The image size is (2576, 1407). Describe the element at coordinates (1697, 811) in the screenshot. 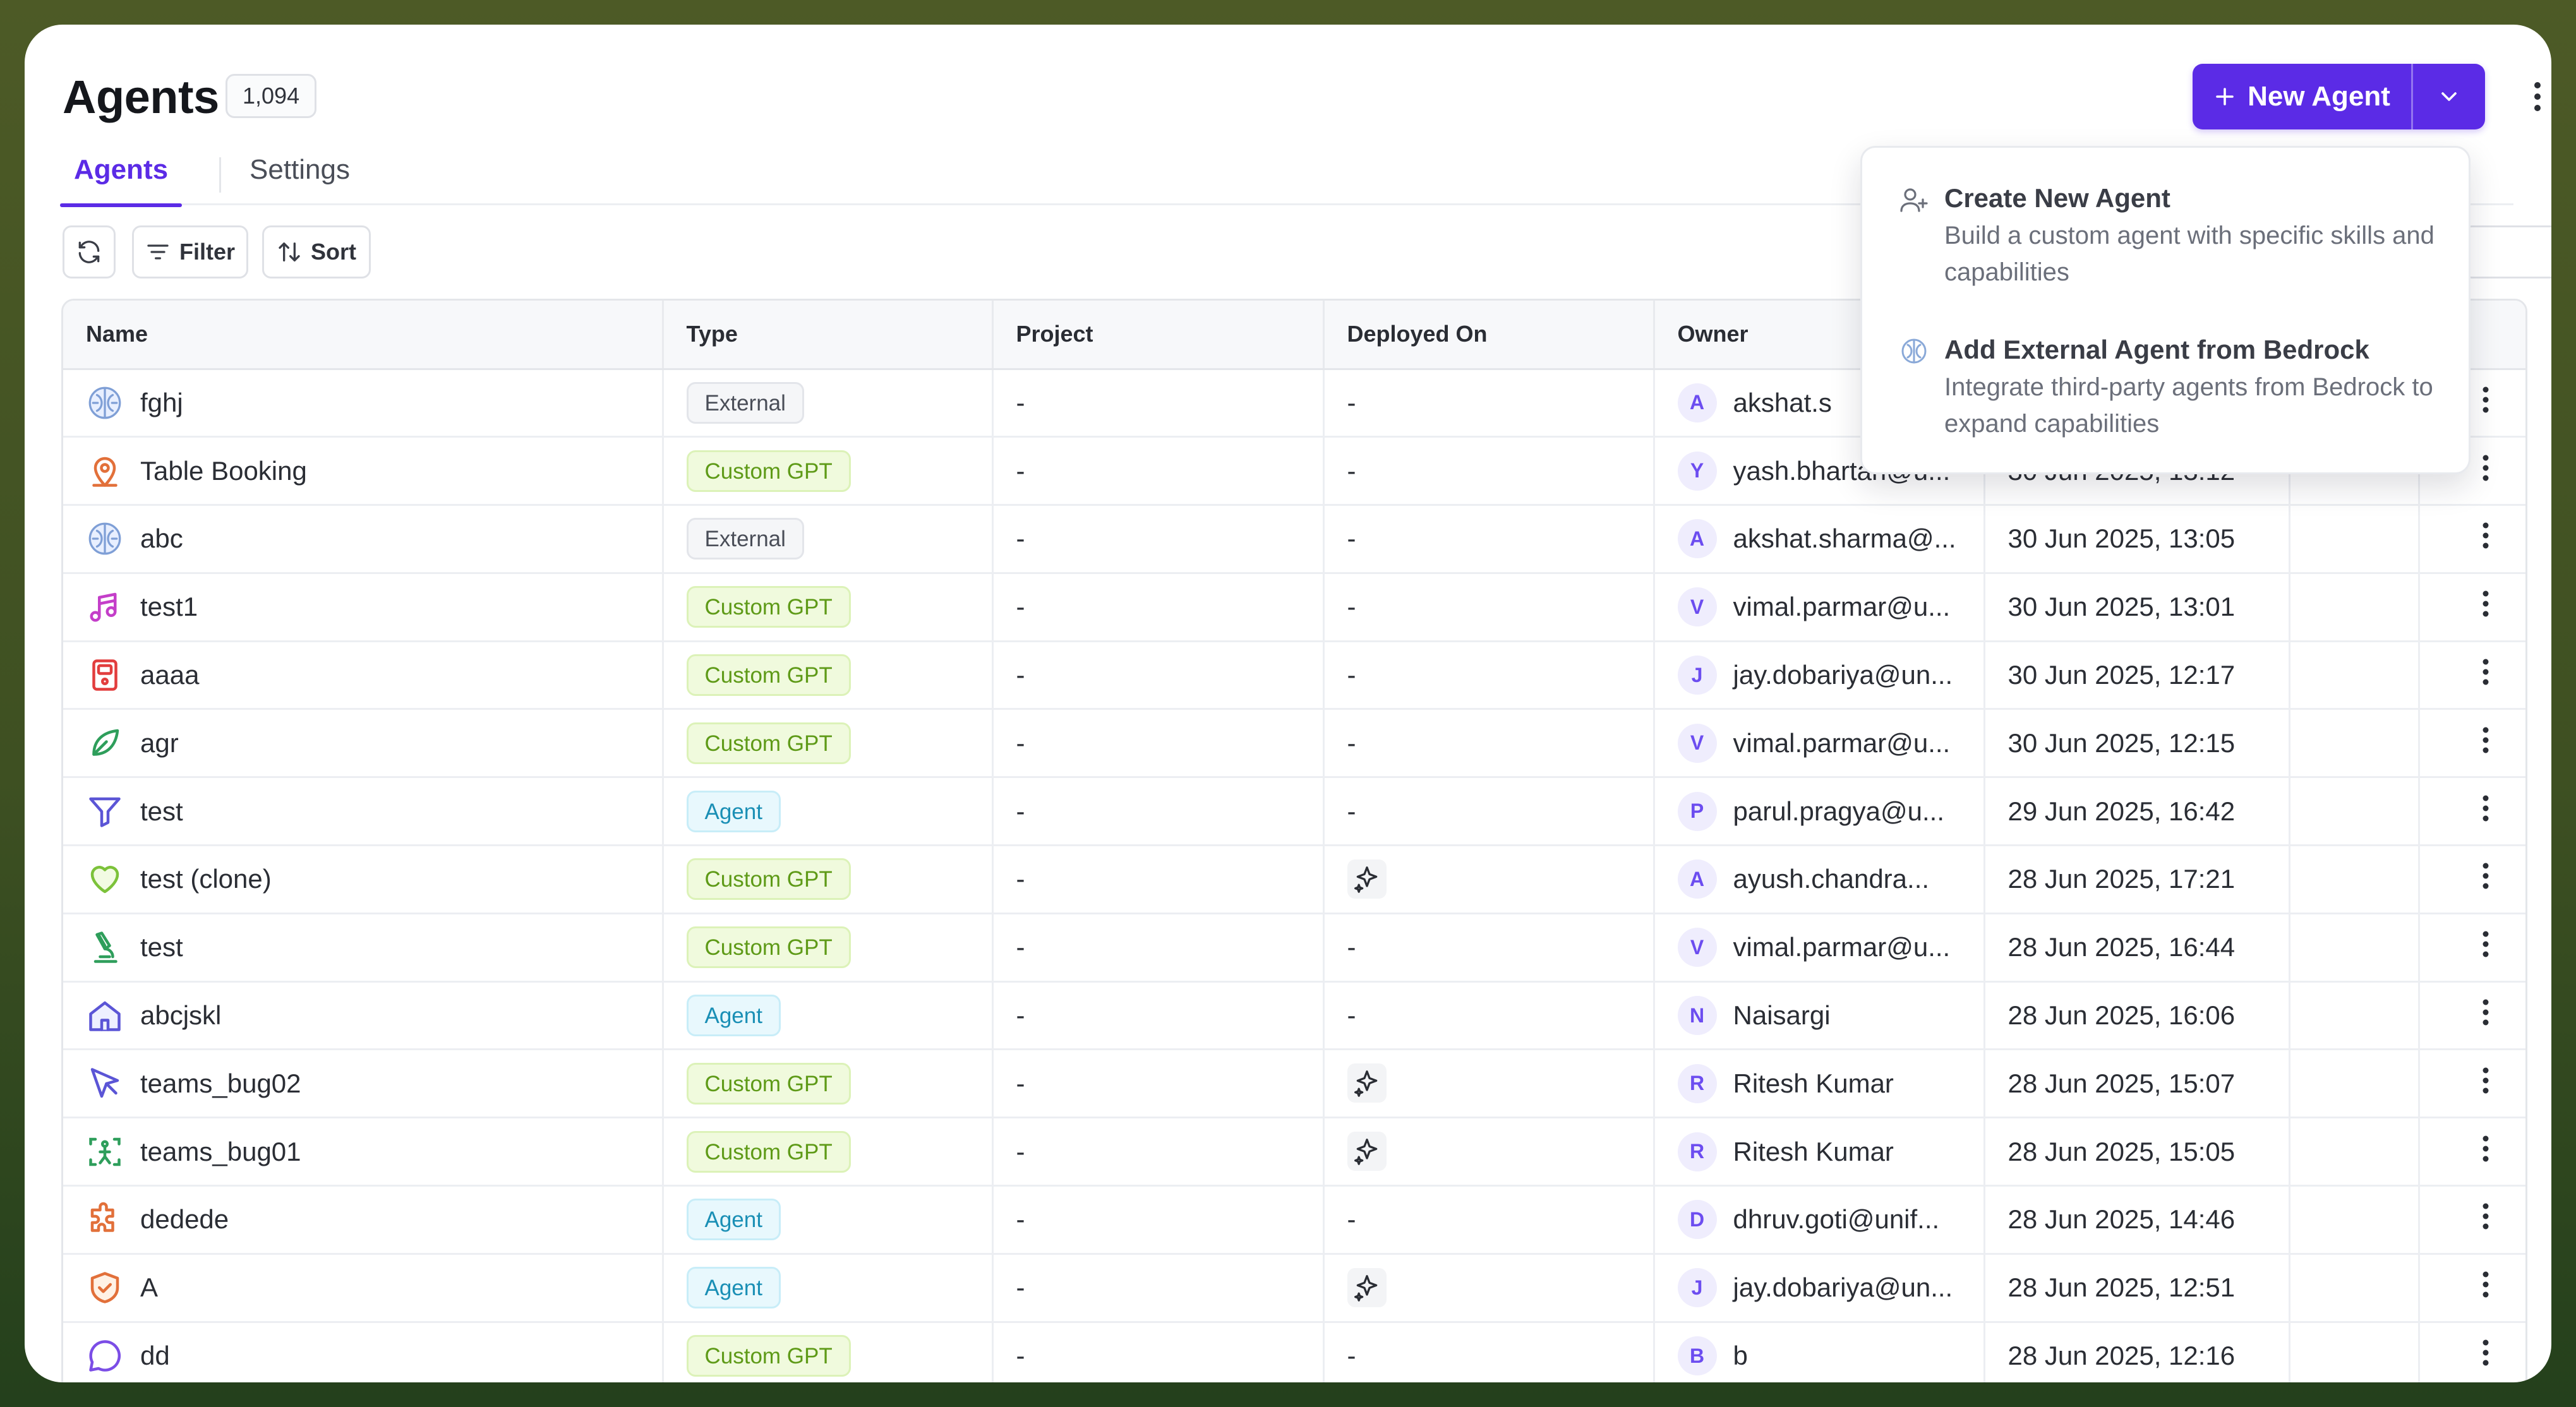

I see `avatar: P` at that location.